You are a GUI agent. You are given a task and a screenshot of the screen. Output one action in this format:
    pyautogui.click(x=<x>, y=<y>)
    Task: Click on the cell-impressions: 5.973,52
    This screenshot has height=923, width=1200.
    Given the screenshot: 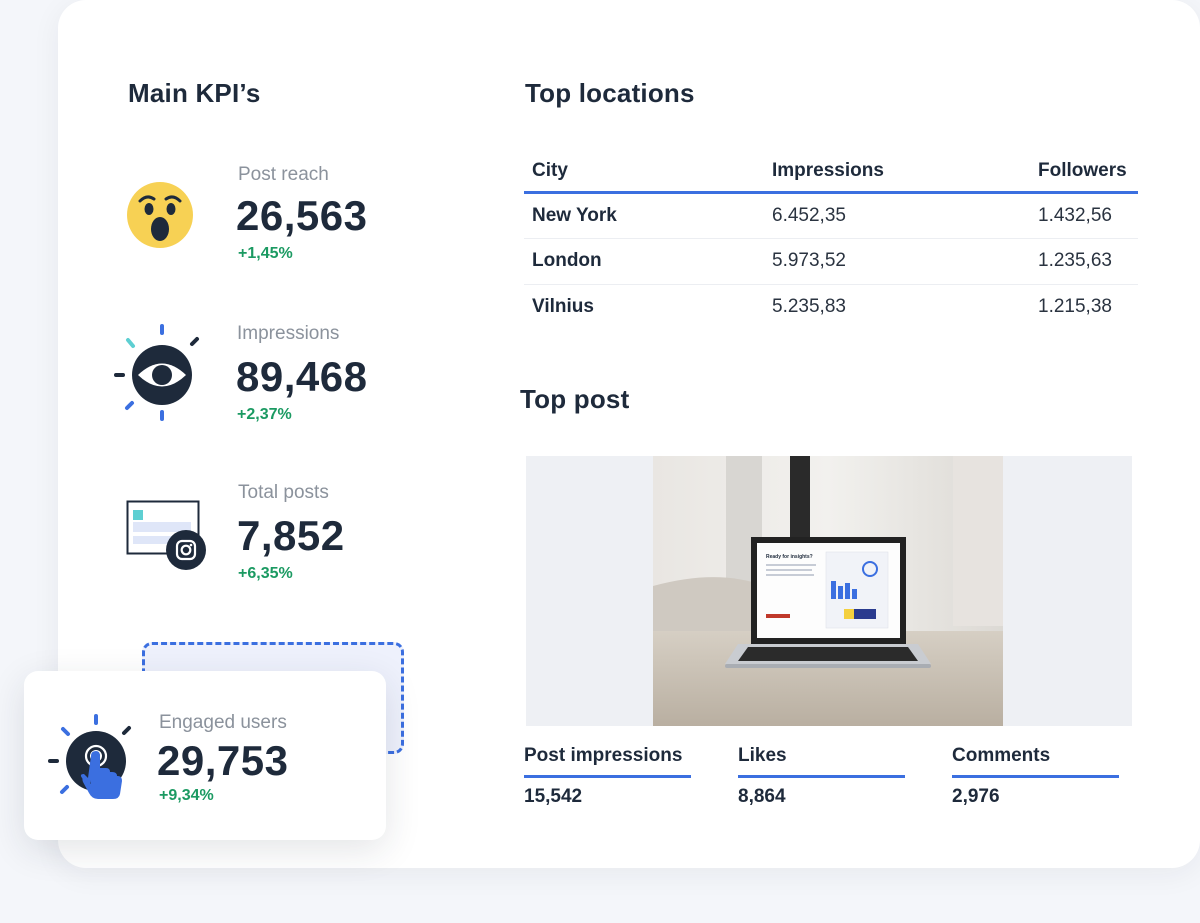 What is the action you would take?
    pyautogui.click(x=897, y=261)
    